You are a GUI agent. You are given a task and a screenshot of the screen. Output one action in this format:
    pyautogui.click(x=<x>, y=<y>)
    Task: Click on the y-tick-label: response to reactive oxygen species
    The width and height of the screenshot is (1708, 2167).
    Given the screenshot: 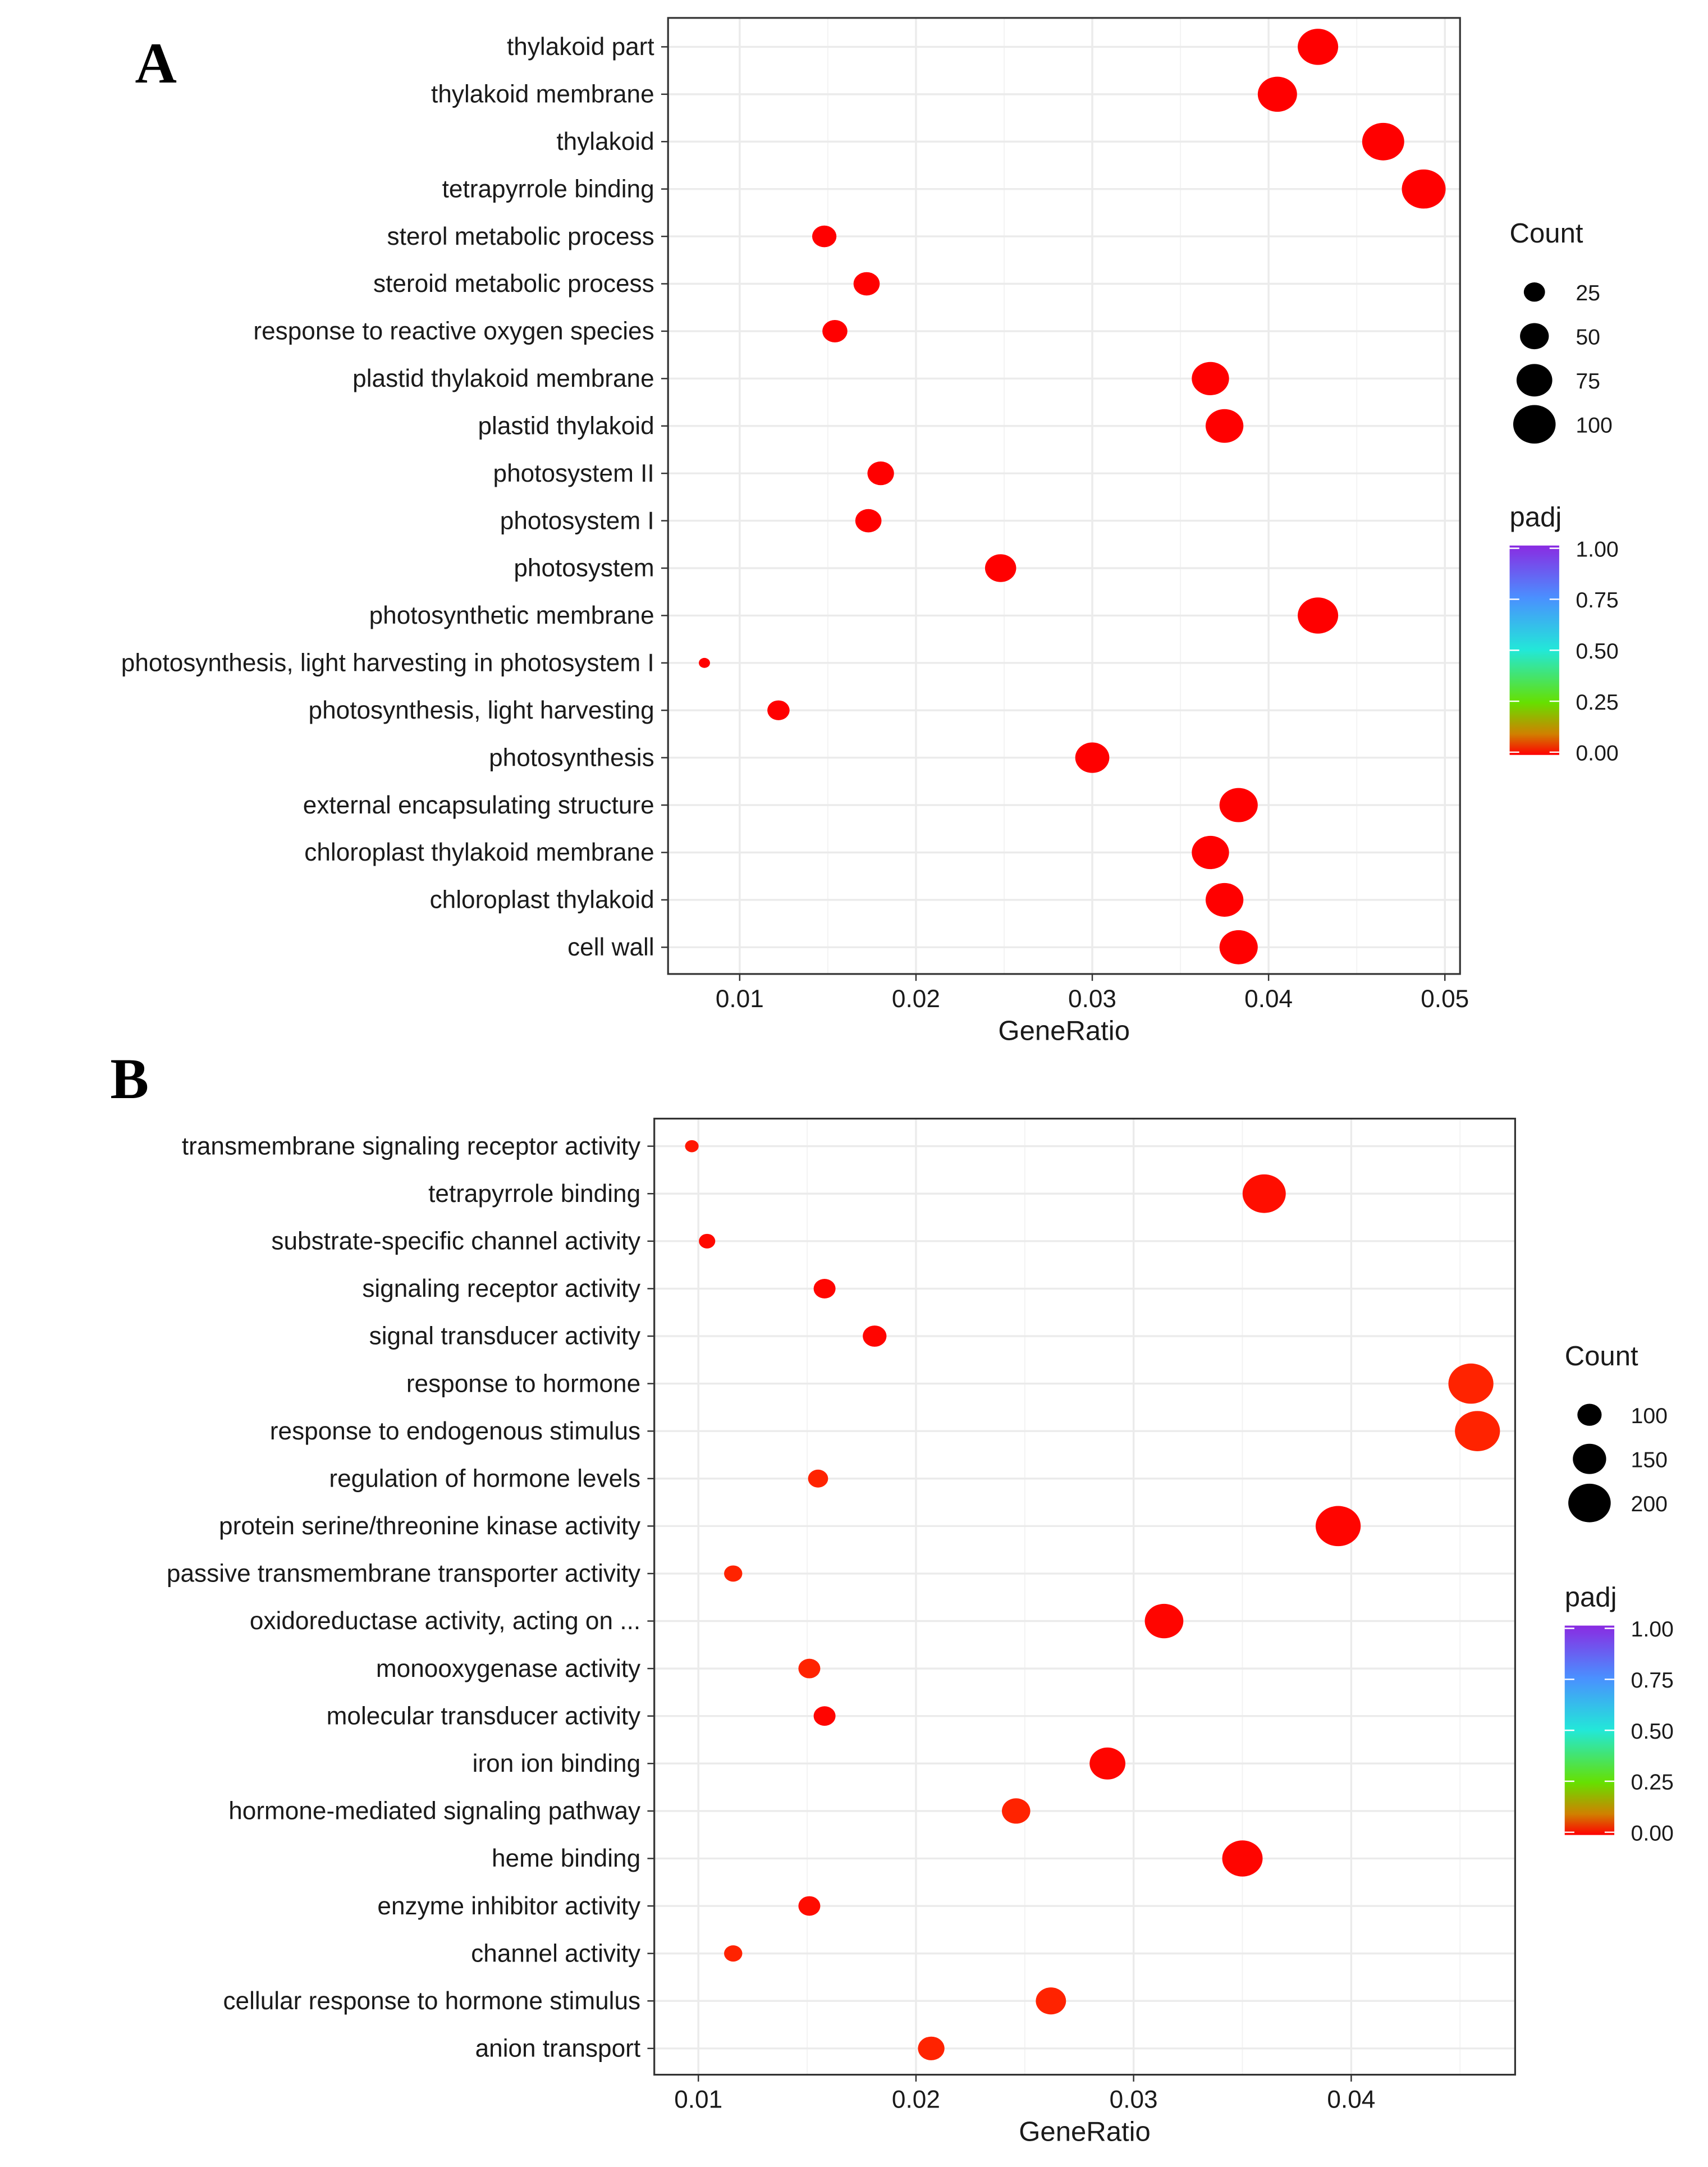 What is the action you would take?
    pyautogui.click(x=454, y=332)
    